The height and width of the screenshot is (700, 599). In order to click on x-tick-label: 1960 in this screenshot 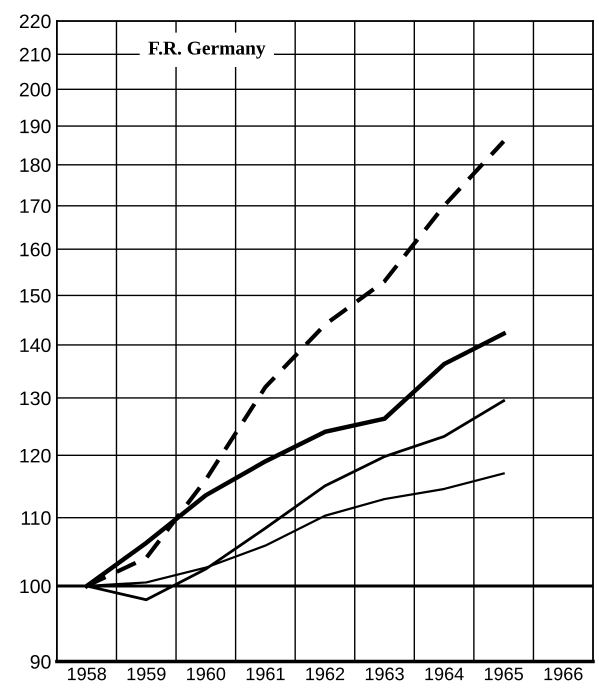, I will do `click(206, 674)`.